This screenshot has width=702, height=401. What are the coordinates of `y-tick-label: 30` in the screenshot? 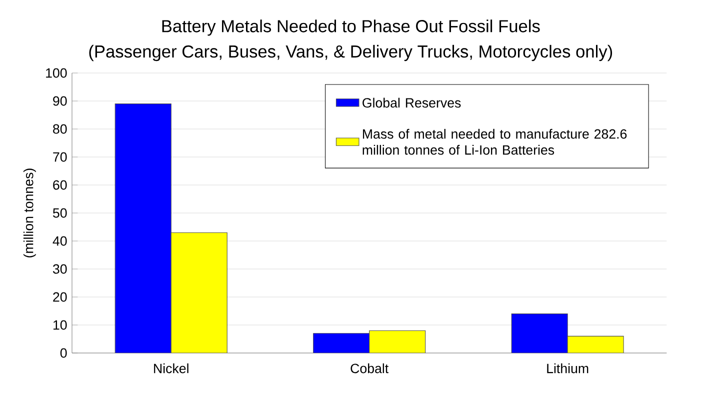 It's located at (59, 269).